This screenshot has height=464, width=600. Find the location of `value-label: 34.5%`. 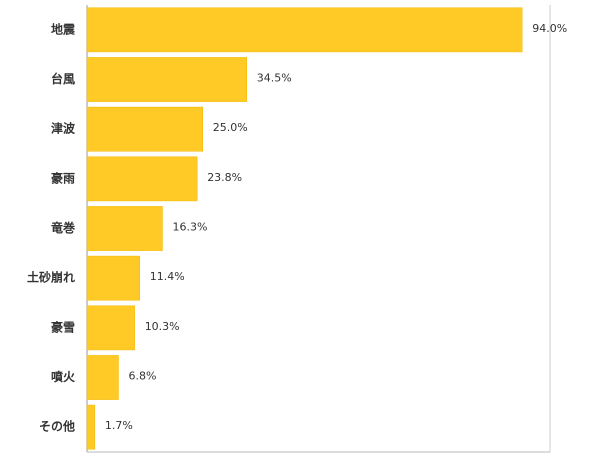

value-label: 34.5% is located at coordinates (274, 78).